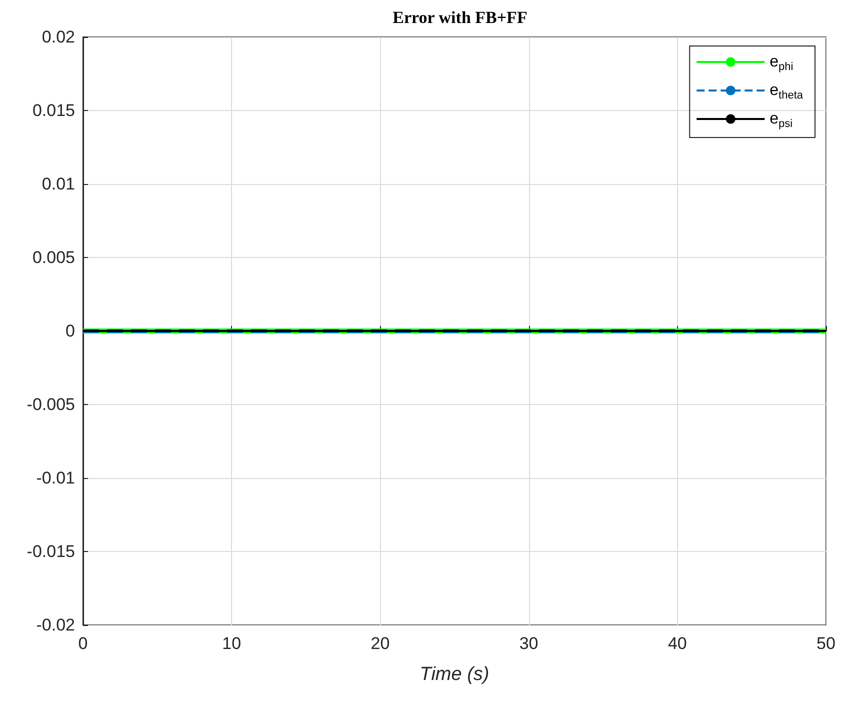 The height and width of the screenshot is (701, 843). Describe the element at coordinates (528, 643) in the screenshot. I see `x-tick-label: 30` at that location.